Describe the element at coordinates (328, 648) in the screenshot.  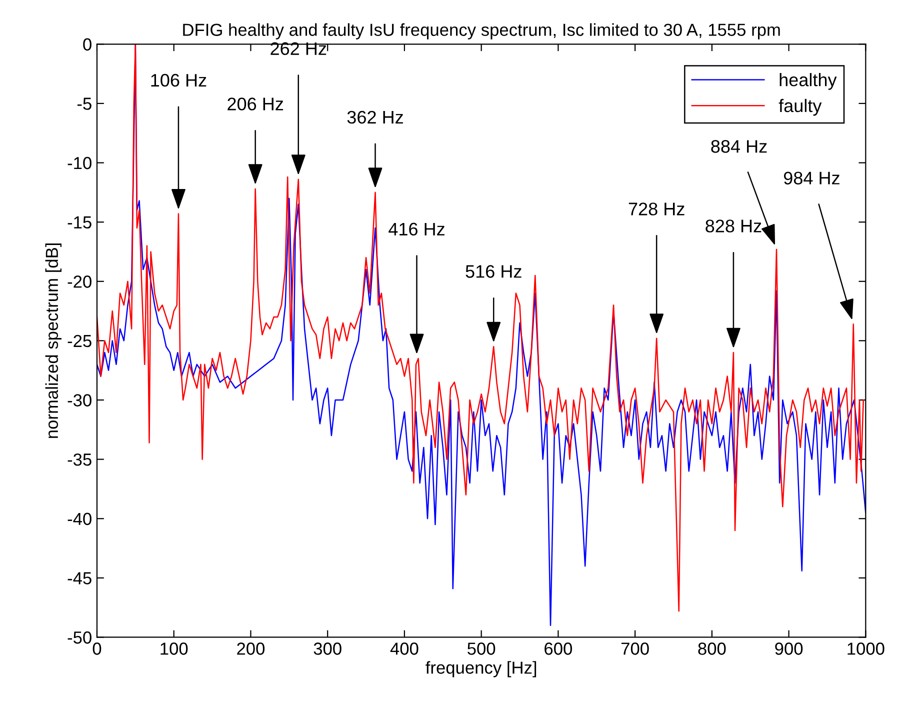
I see `x-tick-label: 300` at that location.